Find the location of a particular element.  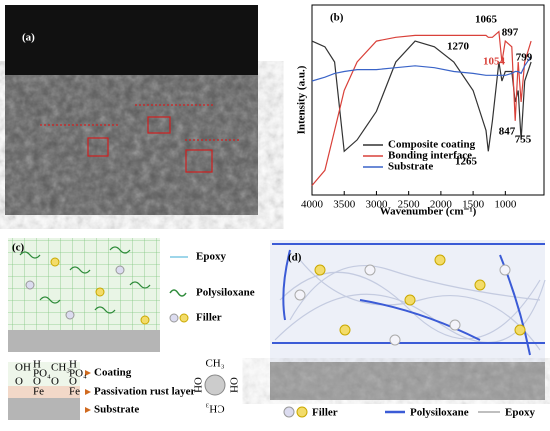

panel-label: (c) is located at coordinates (18, 248).